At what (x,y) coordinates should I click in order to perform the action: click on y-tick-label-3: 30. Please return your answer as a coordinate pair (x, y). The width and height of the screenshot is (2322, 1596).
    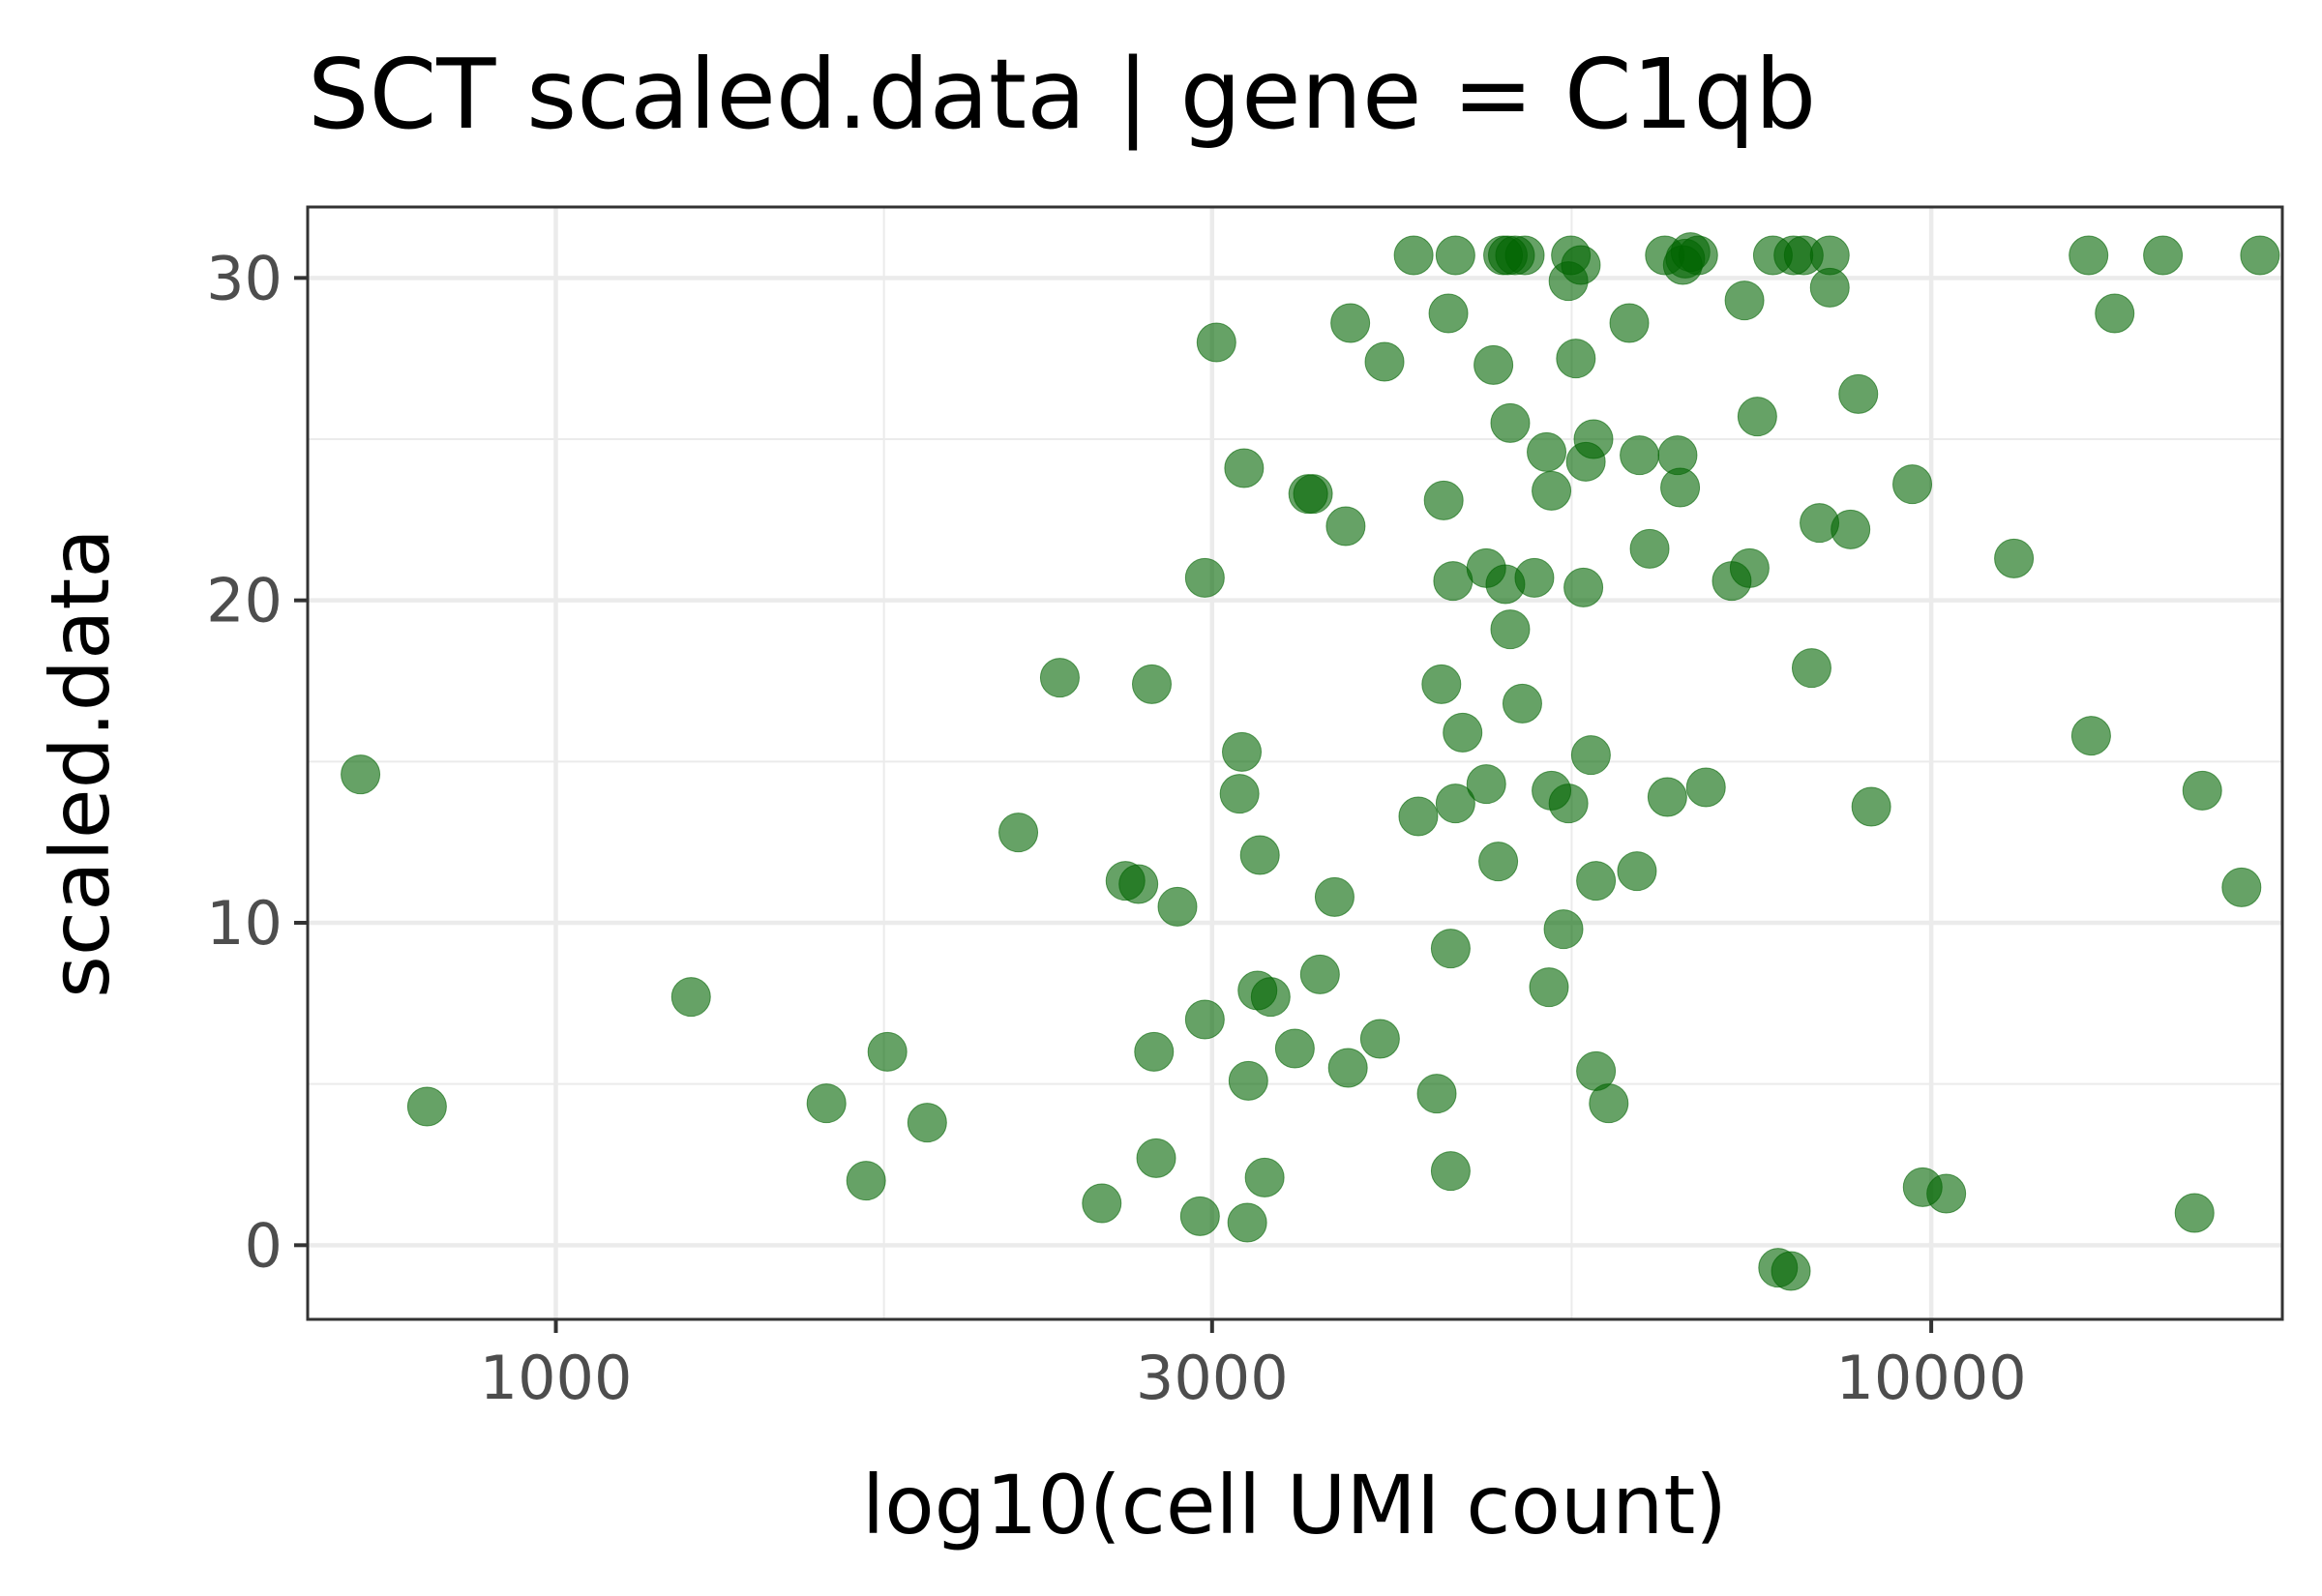
    Looking at the image, I should click on (244, 278).